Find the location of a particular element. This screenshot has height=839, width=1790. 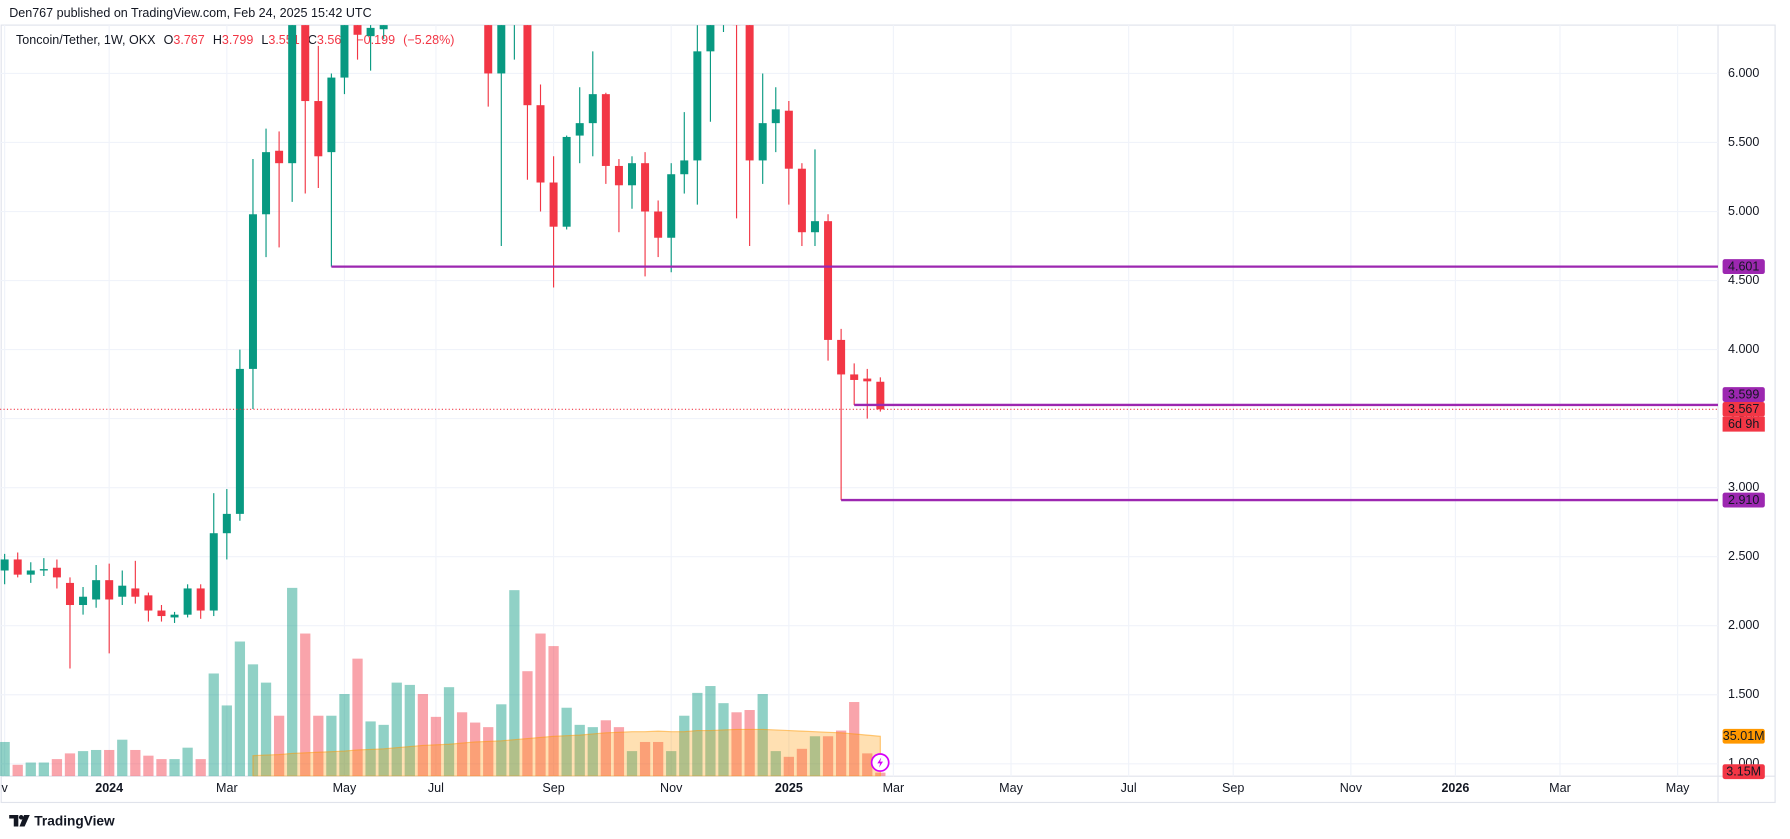

footer-brand: TradingView is located at coordinates (74, 820).